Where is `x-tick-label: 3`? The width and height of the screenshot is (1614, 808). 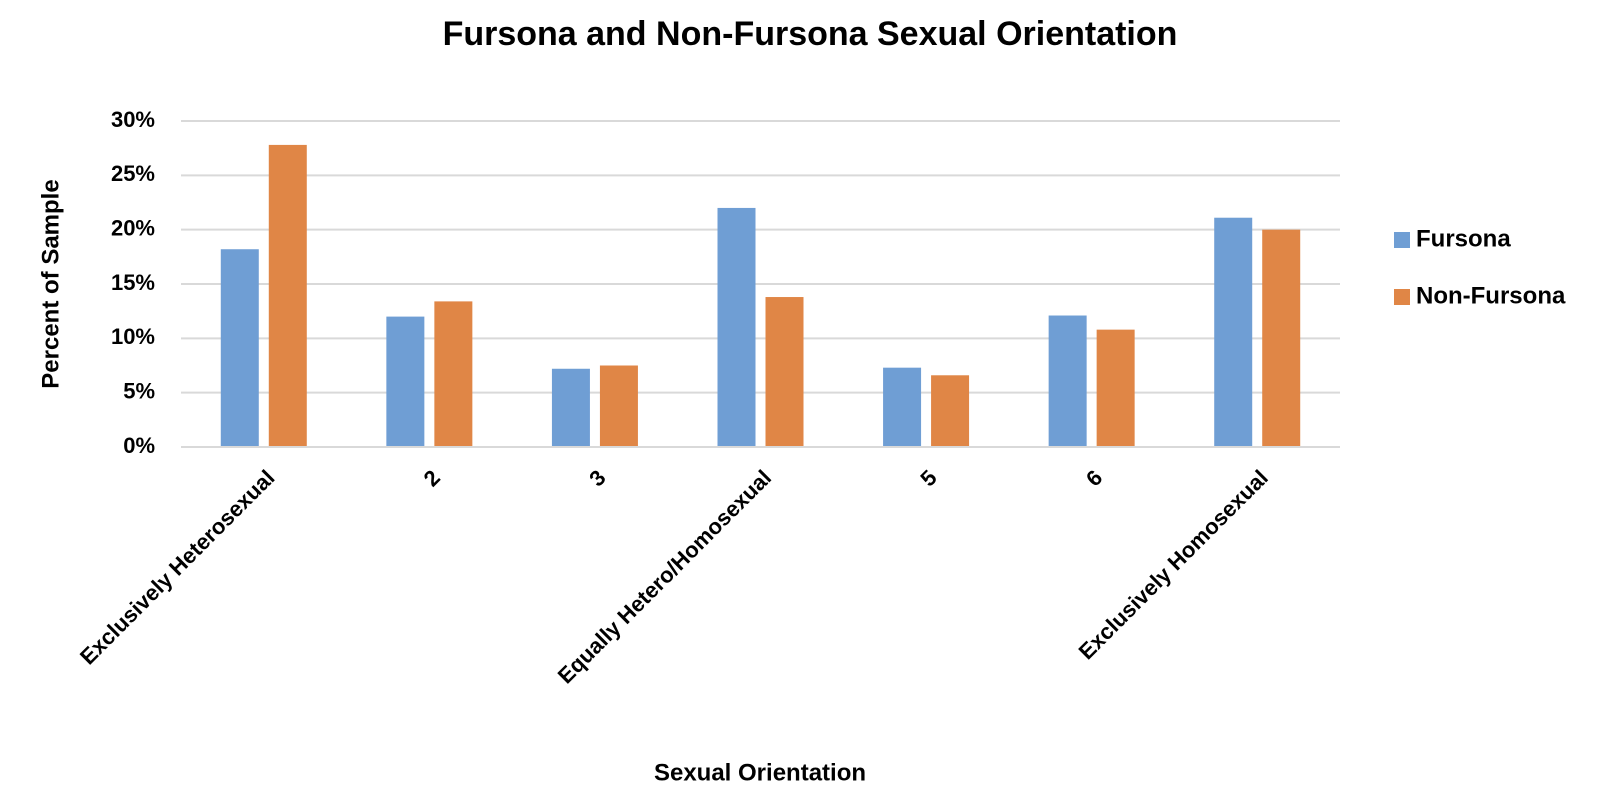 x-tick-label: 3 is located at coordinates (597, 478).